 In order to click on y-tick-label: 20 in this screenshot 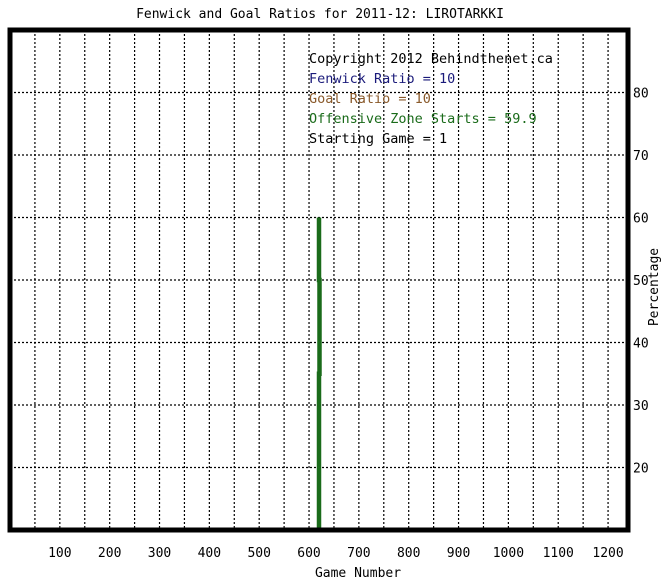, I will do `click(641, 469)`.